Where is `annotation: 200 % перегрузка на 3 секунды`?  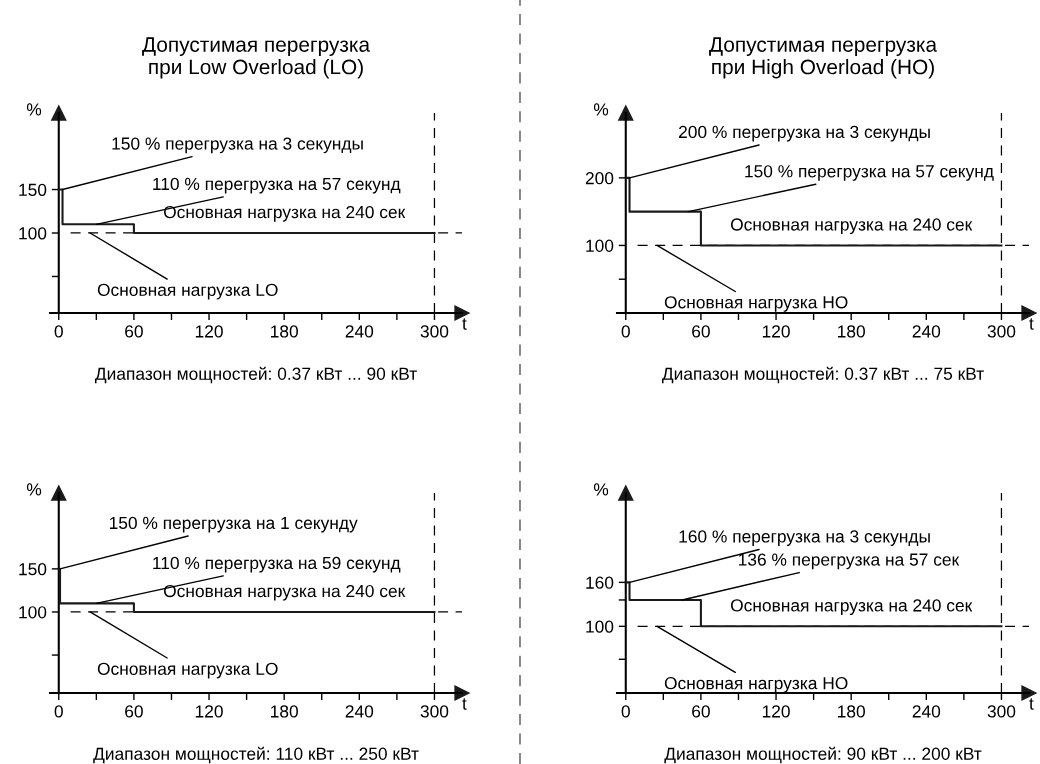 annotation: 200 % перегрузка на 3 секунды is located at coordinates (804, 133).